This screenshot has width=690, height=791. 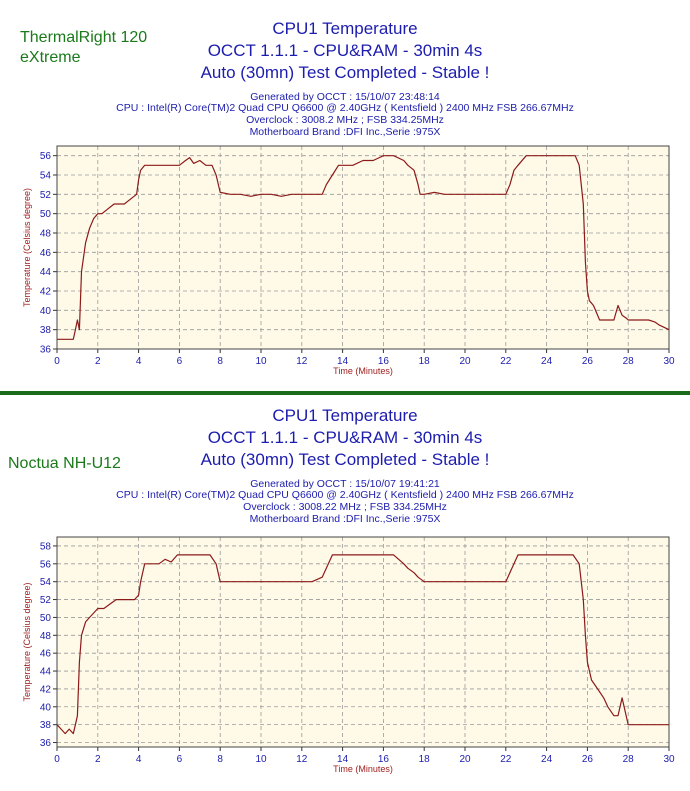 I want to click on y-tick-label: 58, so click(x=46, y=546).